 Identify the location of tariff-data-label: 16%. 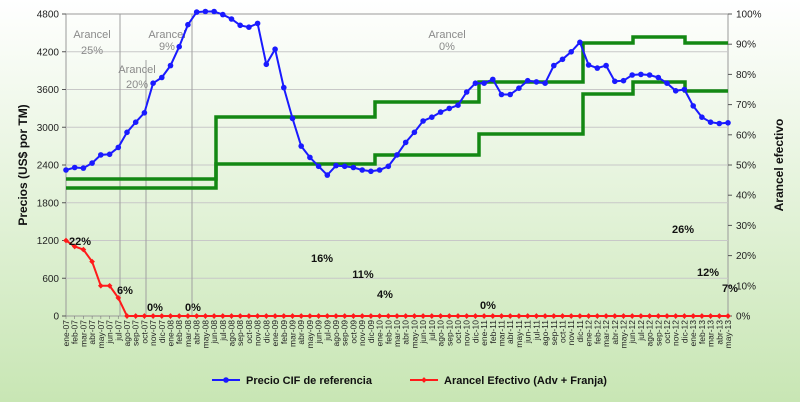
(322, 259).